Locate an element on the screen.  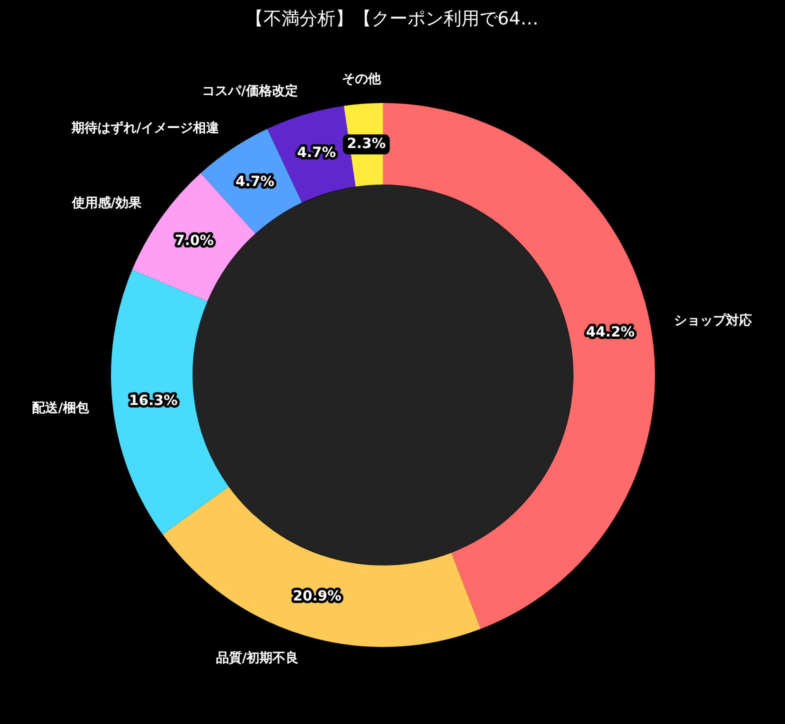
data-label: 7.0% is located at coordinates (194, 240).